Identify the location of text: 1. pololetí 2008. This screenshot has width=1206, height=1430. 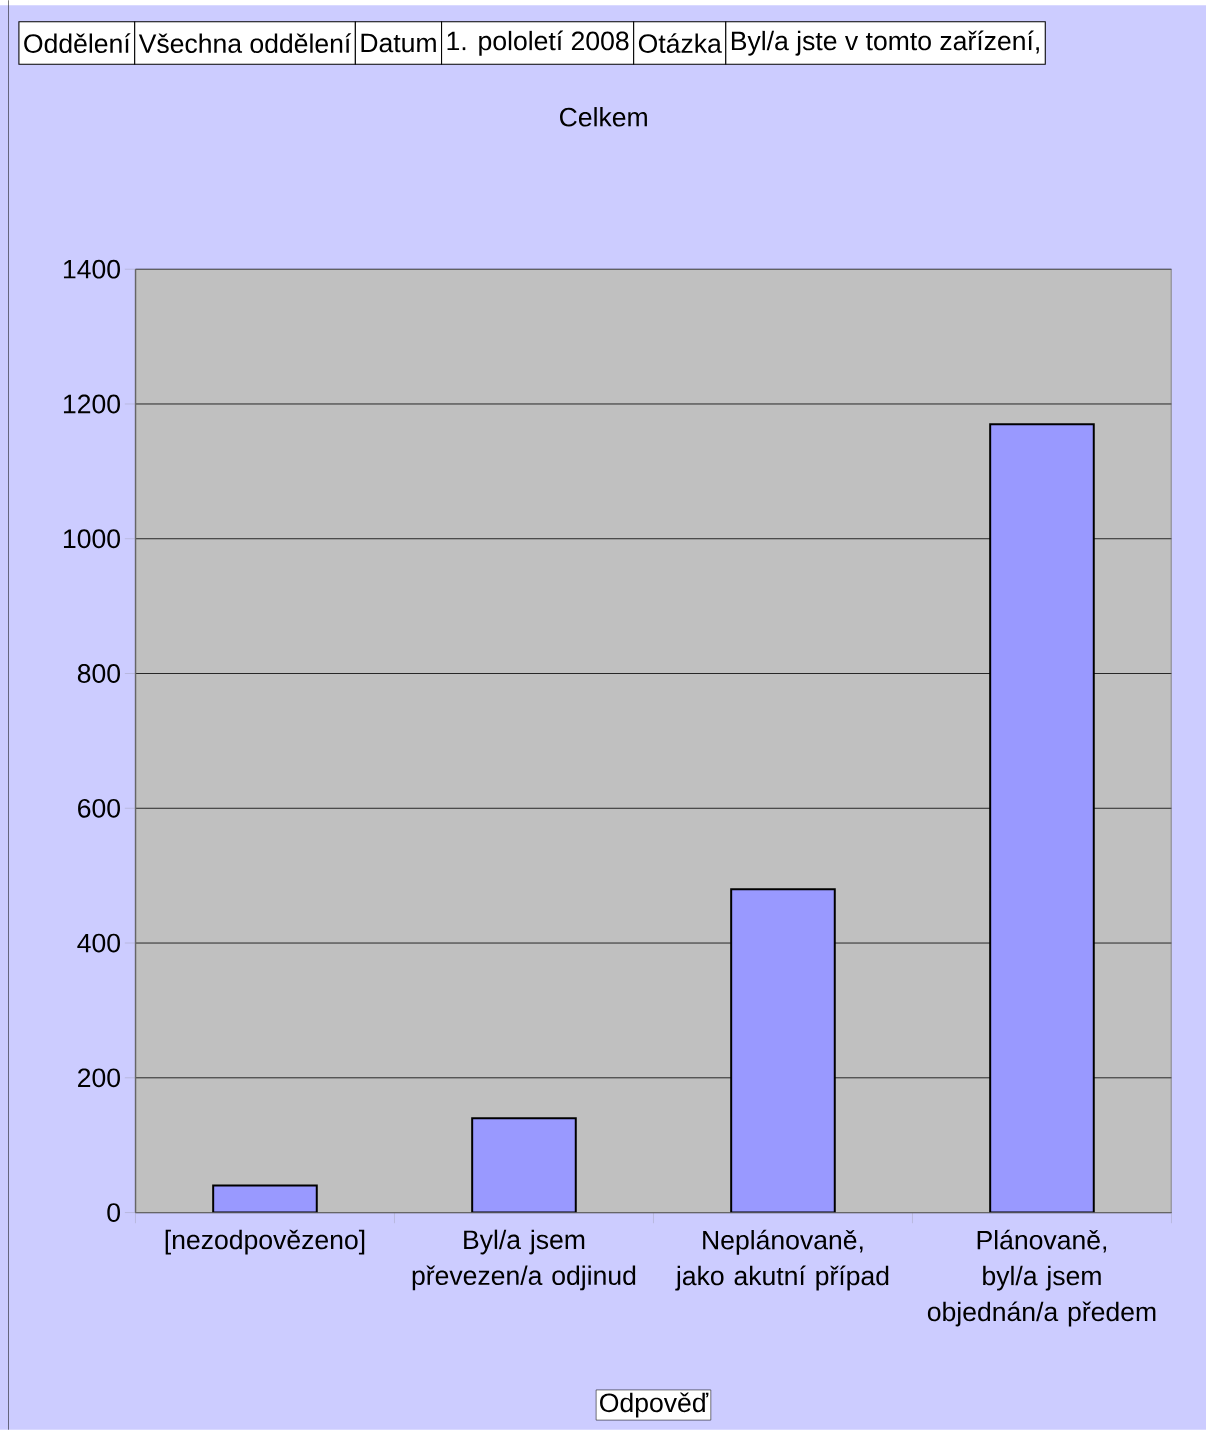
(538, 43).